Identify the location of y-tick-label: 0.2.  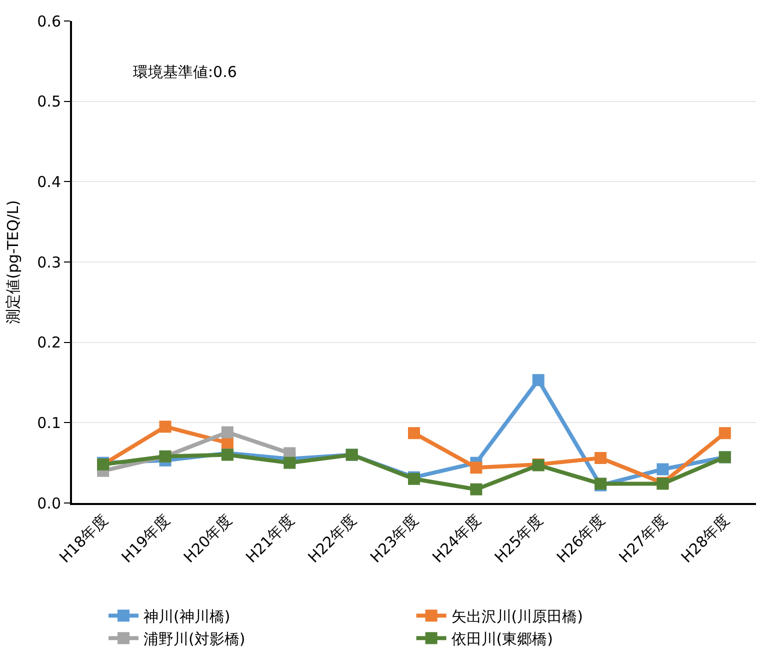
(49, 343).